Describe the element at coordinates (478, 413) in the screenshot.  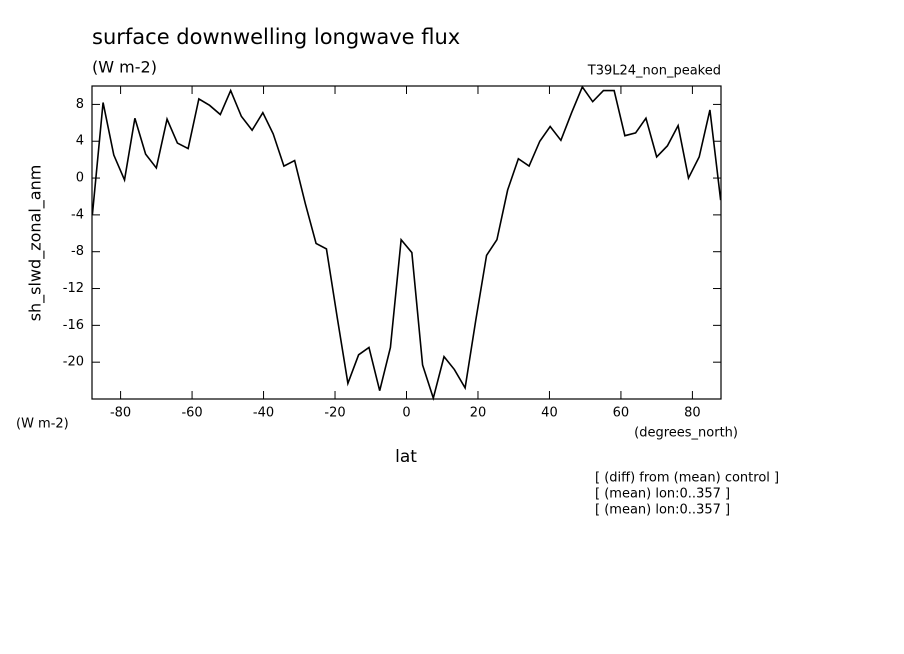
I see `x-tick-label: 20` at that location.